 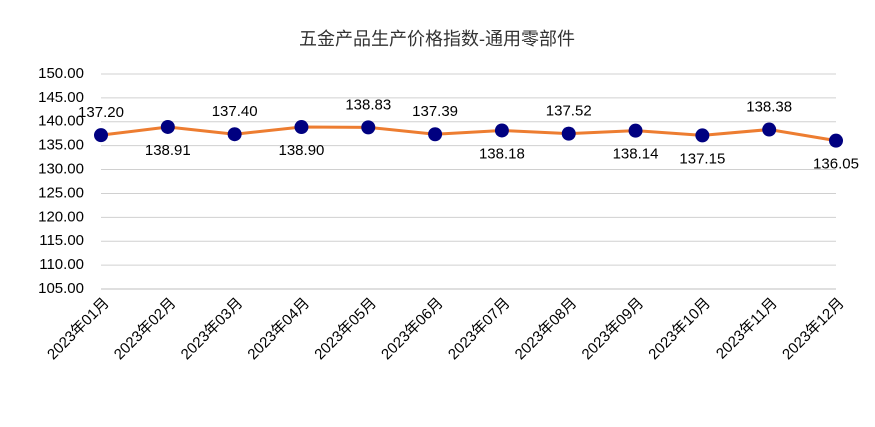 What do you see at coordinates (61, 264) in the screenshot?
I see `y-tick-label: 110.00` at bounding box center [61, 264].